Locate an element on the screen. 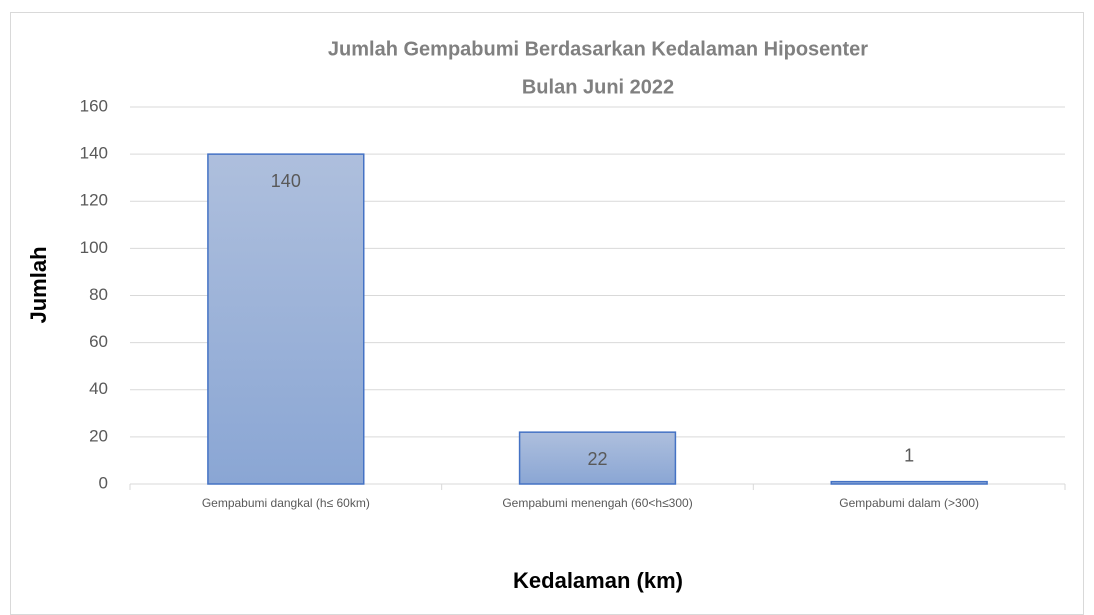 The image size is (1094, 615). y-tick-label: 80 is located at coordinates (98, 294).